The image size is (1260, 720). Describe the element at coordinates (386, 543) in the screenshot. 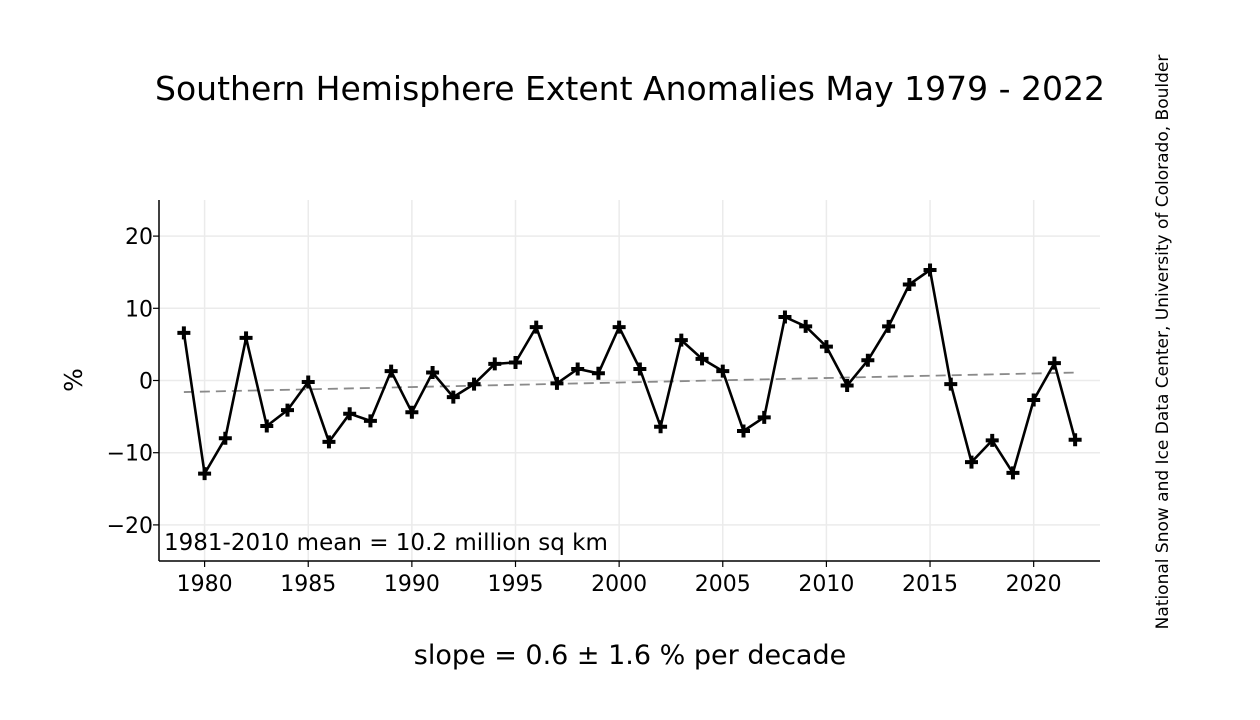

I see `mean-annotation: 1981-2010 mean = 10.2 million sq km` at that location.